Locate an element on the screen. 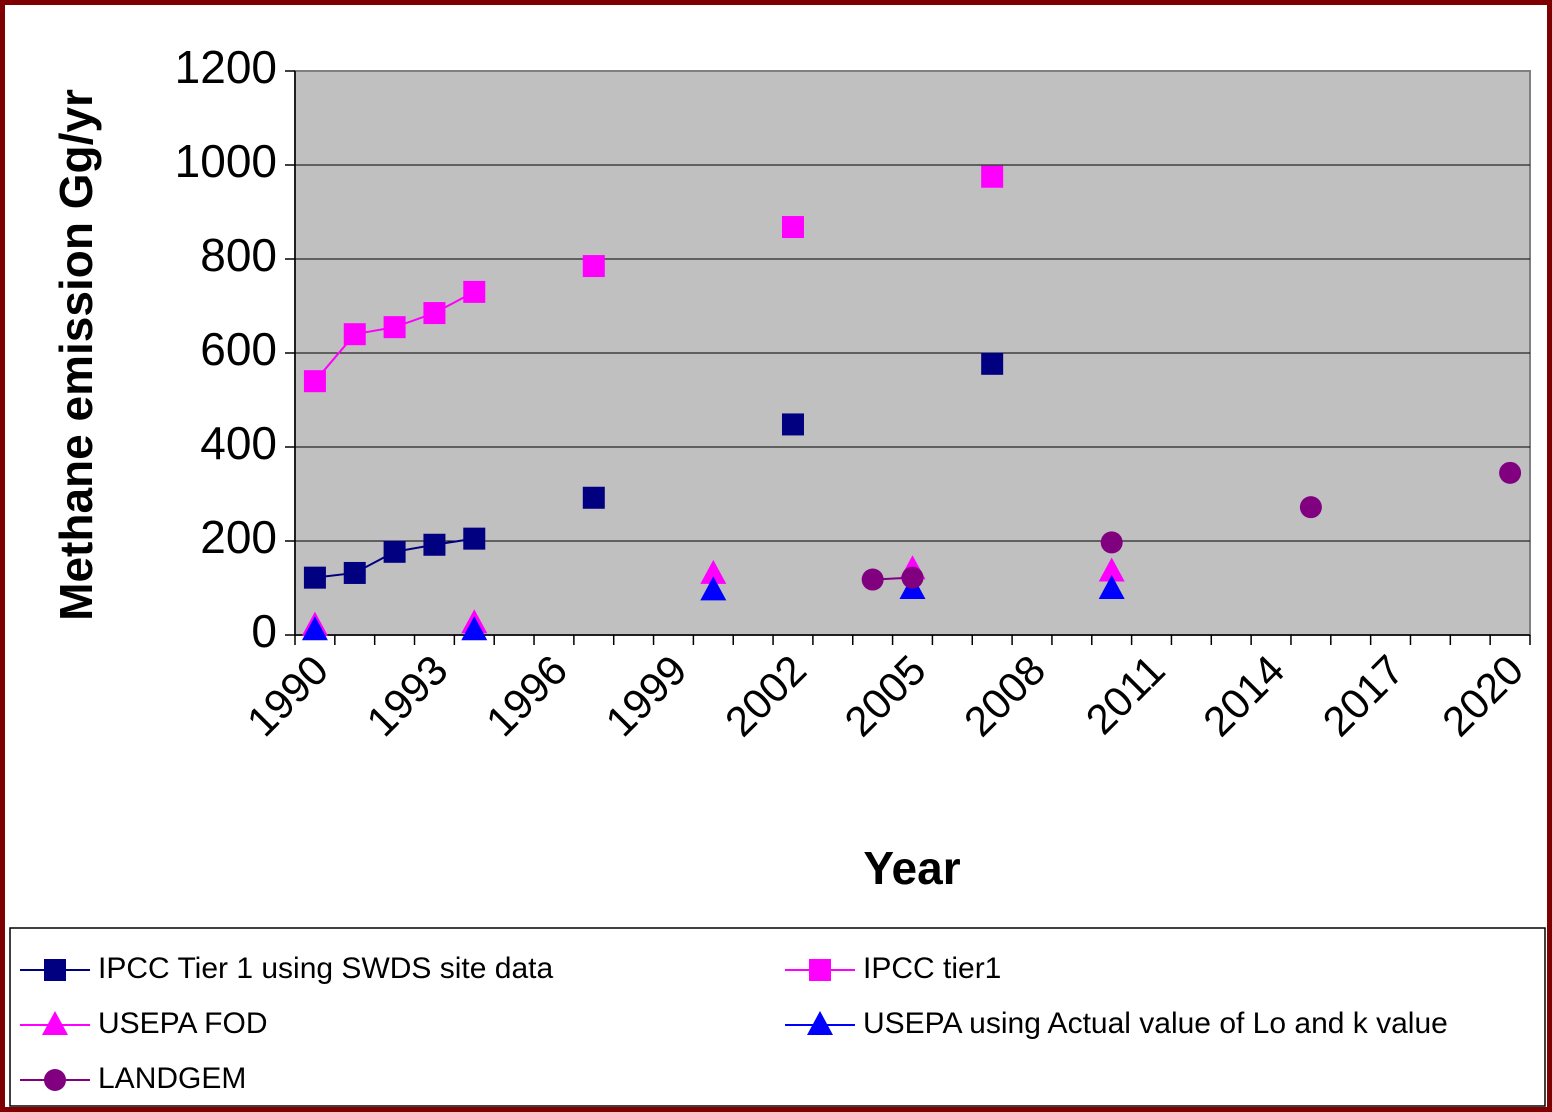 The height and width of the screenshot is (1112, 1552). y-tick-label: 0 is located at coordinates (264, 631).